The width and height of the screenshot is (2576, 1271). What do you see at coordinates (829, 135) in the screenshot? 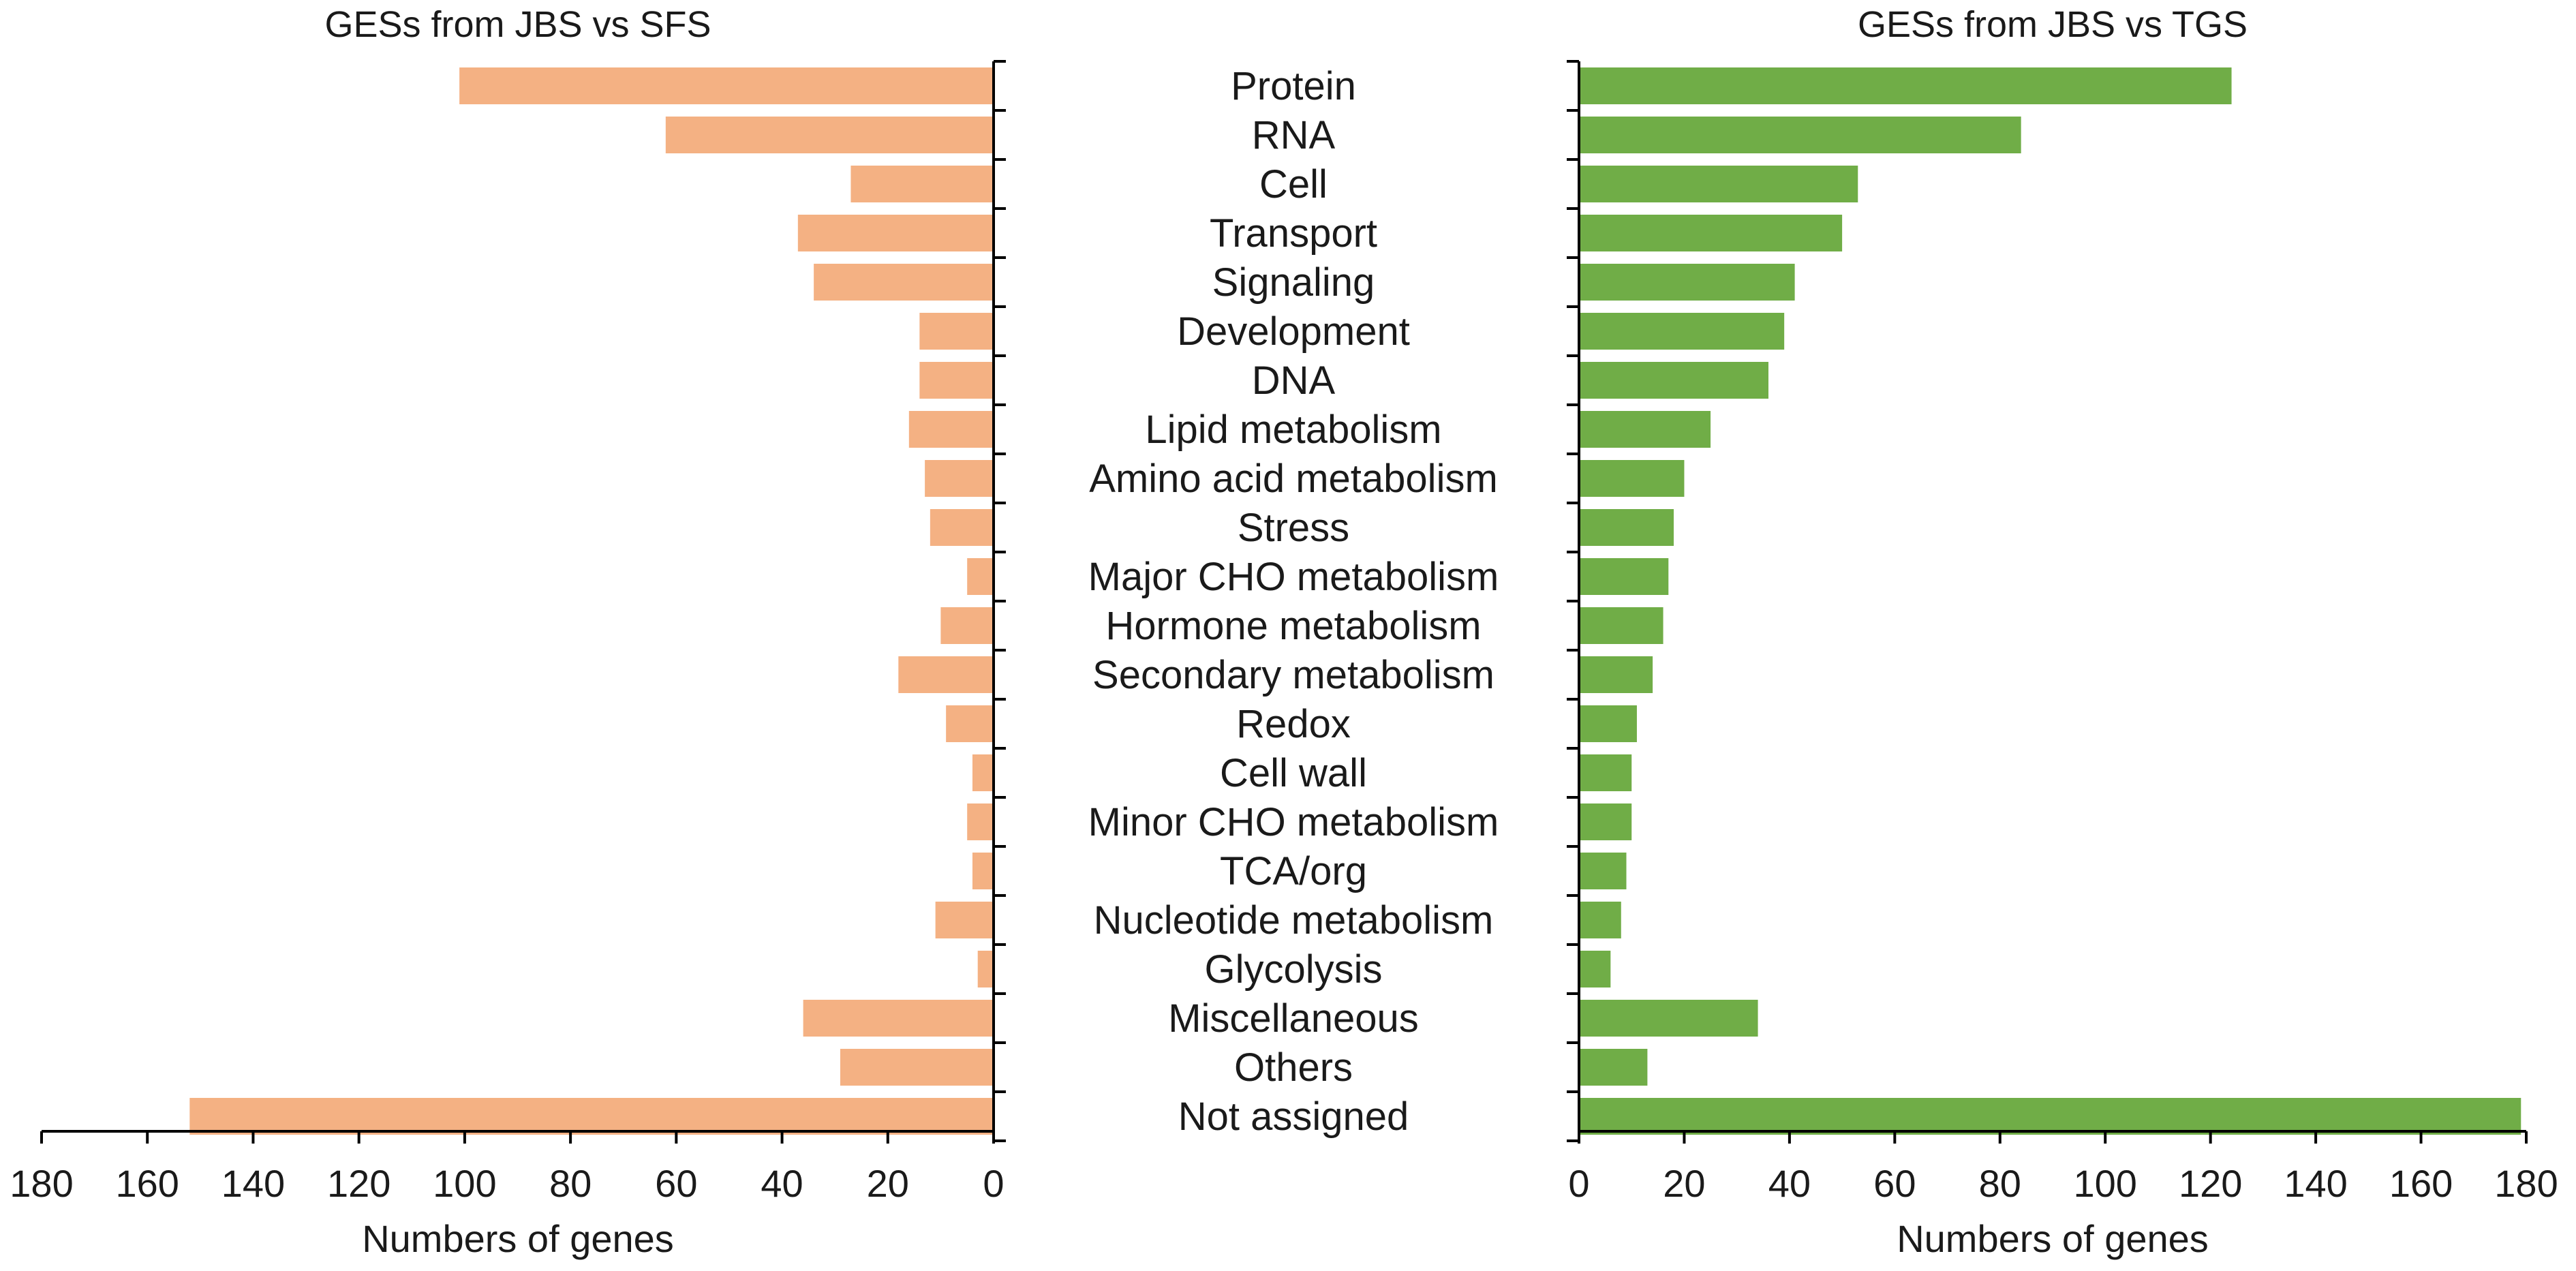
I see `left-bar-rna` at bounding box center [829, 135].